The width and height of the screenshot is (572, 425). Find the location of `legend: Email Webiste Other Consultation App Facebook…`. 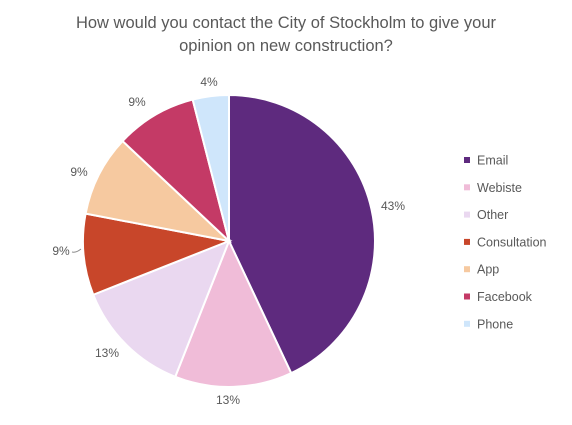

legend: Email Webiste Other Consultation App Facebook… is located at coordinates (505, 242).